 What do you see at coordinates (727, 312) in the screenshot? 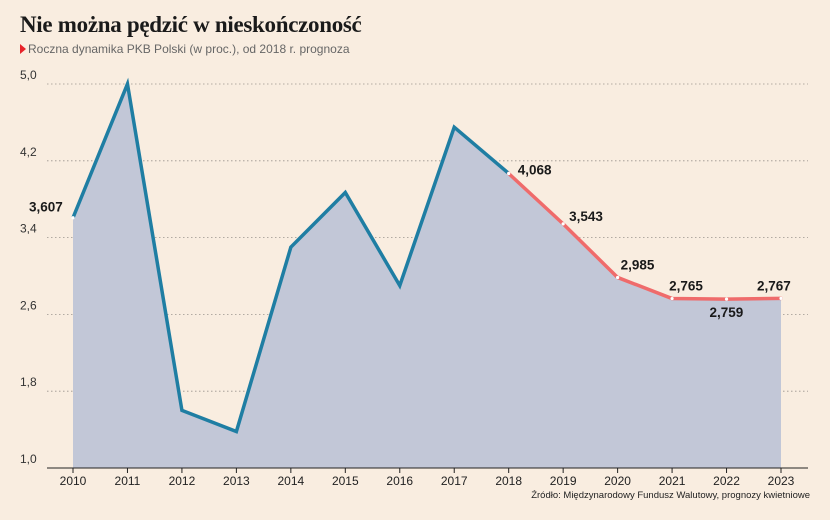
I see `data-label: 2,759` at bounding box center [727, 312].